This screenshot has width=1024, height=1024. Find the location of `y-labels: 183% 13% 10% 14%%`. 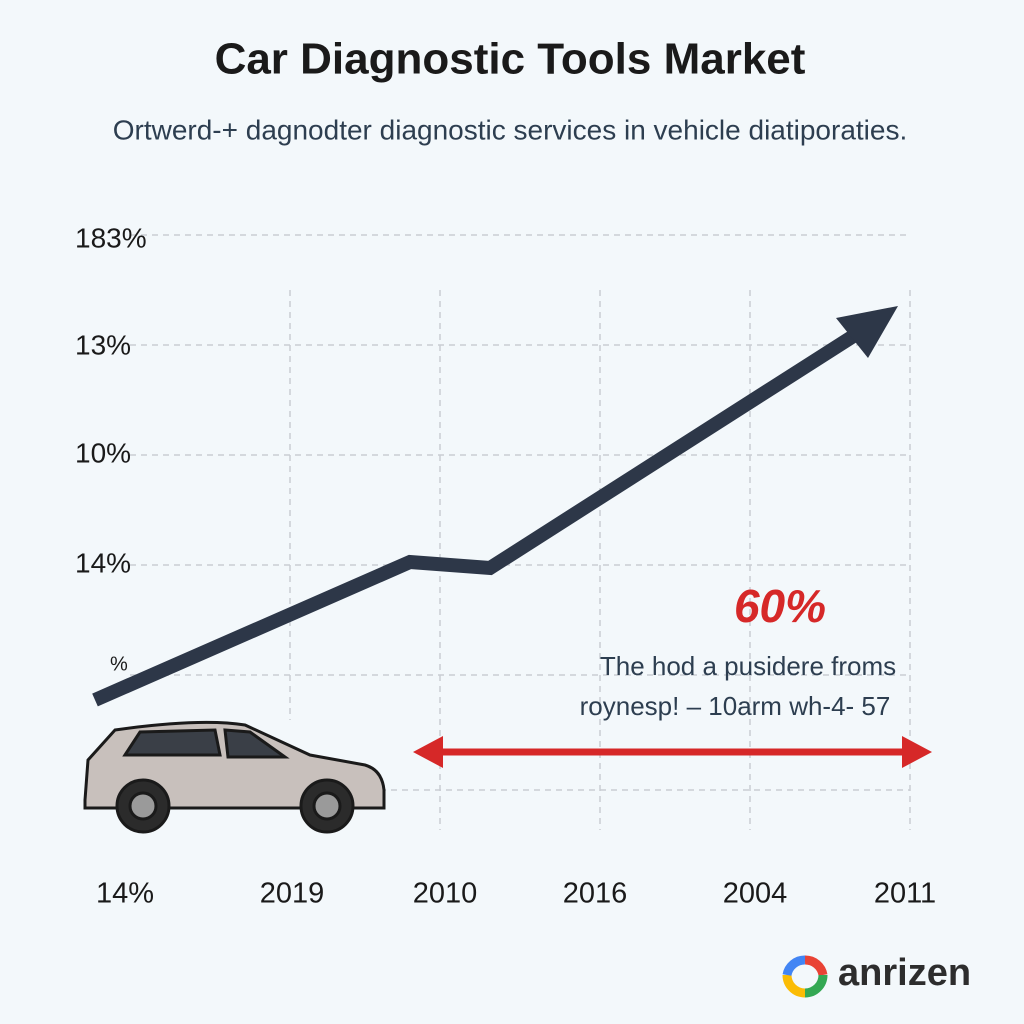

y-labels: 183% 13% 10% 14%% is located at coordinates (111, 448).